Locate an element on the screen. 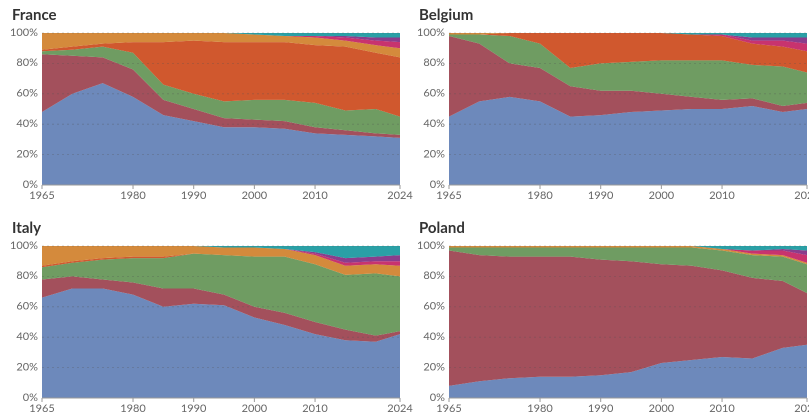 The width and height of the screenshot is (809, 416). chart-title: France is located at coordinates (34, 15).